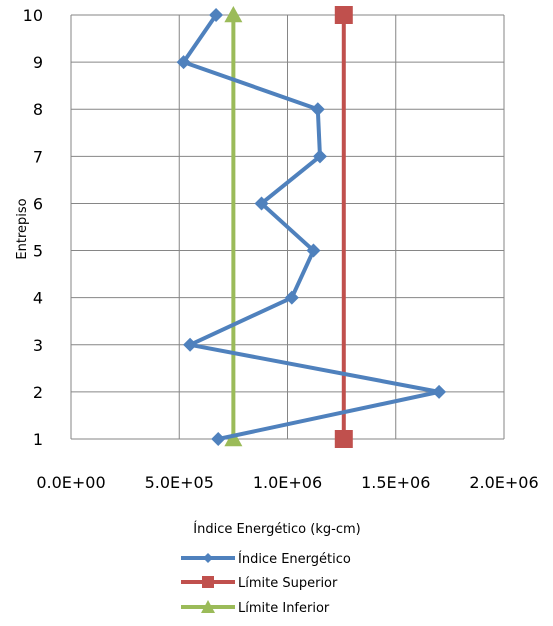 Image resolution: width=553 pixels, height=626 pixels. Describe the element at coordinates (38, 251) in the screenshot. I see `y-tick-label: 5` at that location.